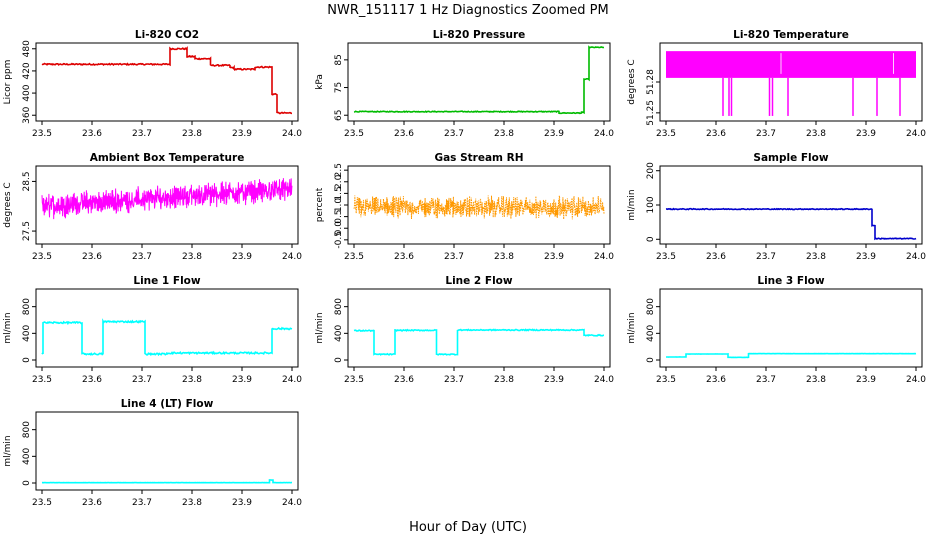 This screenshot has height=540, width=936. Describe the element at coordinates (8, 450) in the screenshot. I see `y-axis-label-line4: ml/min` at that location.